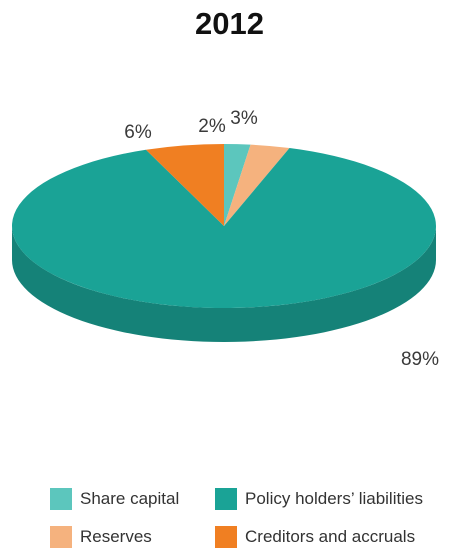  I want to click on legend-swatch-share-capital, so click(61, 499).